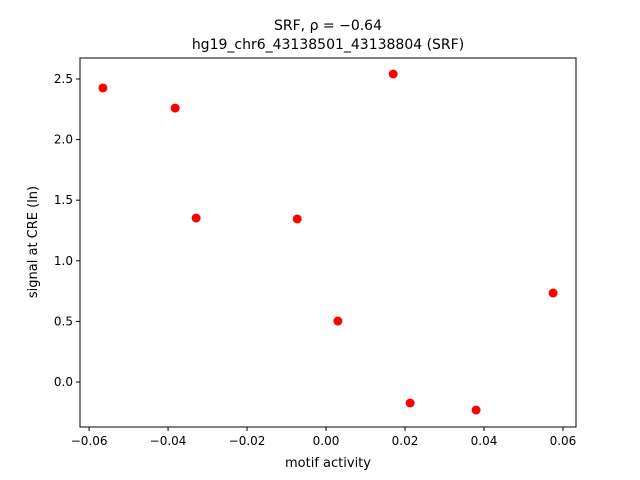  What do you see at coordinates (33, 242) in the screenshot?
I see `y-axis-label: signal at CRE (ln)` at bounding box center [33, 242].